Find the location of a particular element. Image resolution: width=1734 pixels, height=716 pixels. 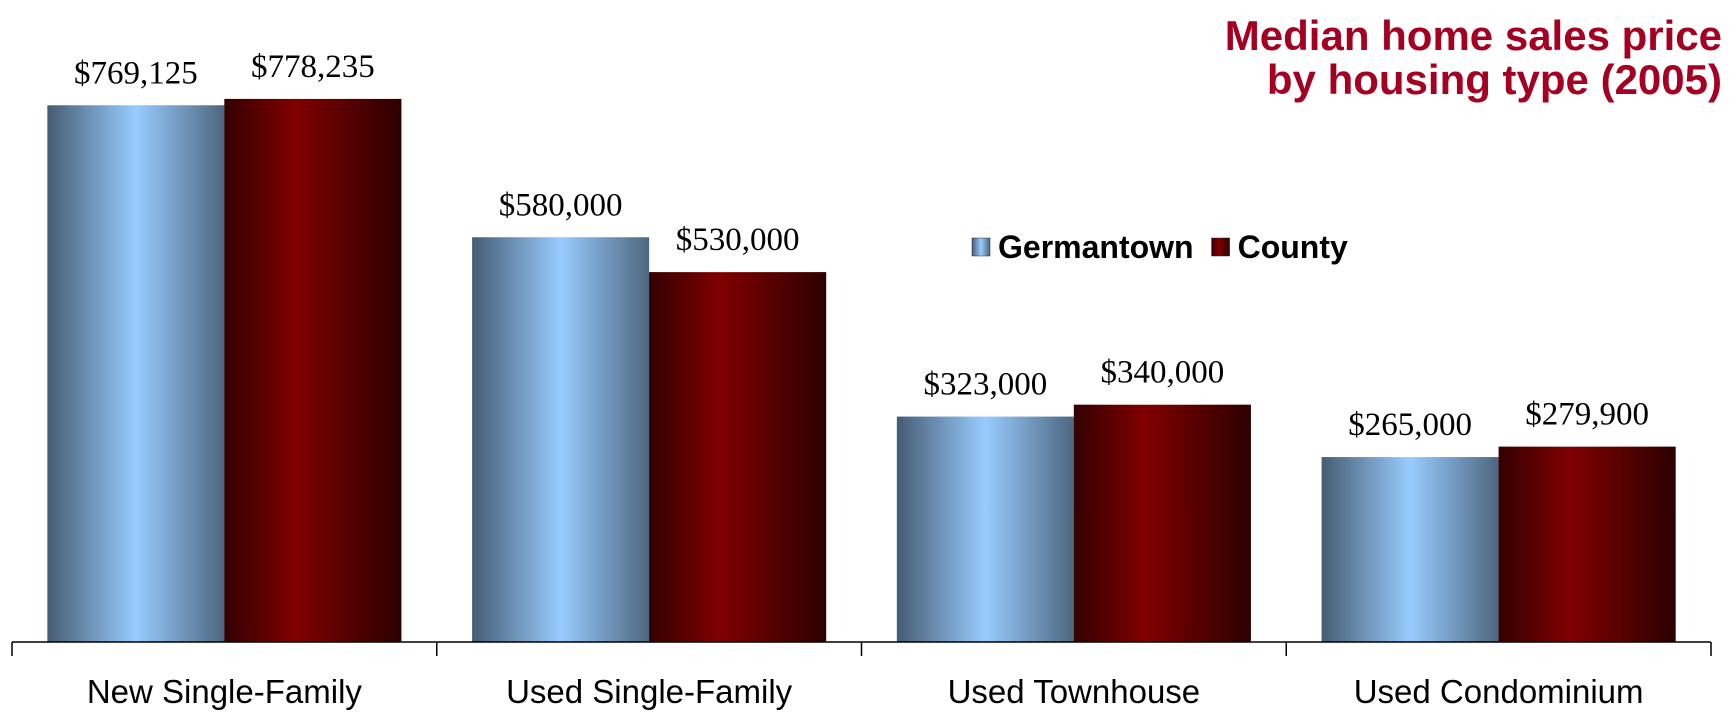

value-label: $530,000 is located at coordinates (738, 240).